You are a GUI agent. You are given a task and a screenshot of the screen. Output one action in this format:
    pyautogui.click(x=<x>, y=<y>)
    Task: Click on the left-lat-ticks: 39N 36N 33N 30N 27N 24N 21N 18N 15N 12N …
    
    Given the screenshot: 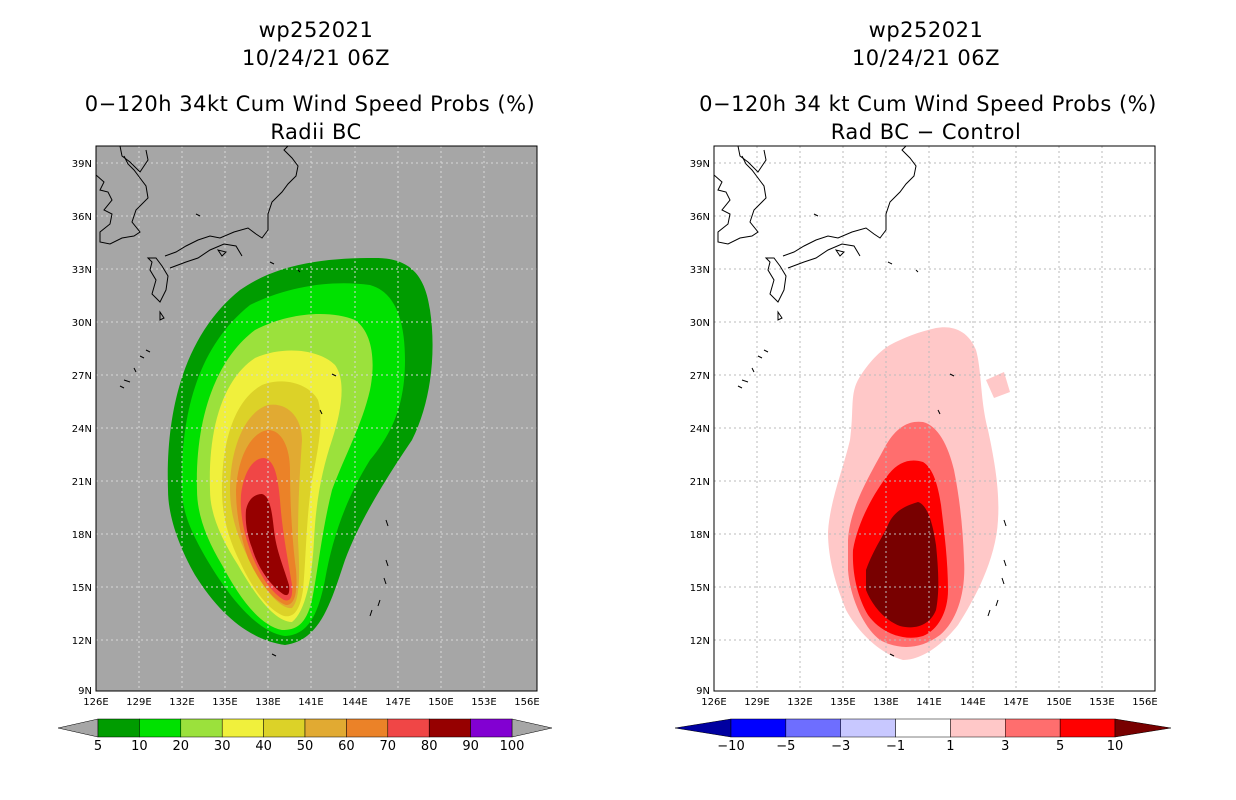 What is the action you would take?
    pyautogui.click(x=82, y=428)
    